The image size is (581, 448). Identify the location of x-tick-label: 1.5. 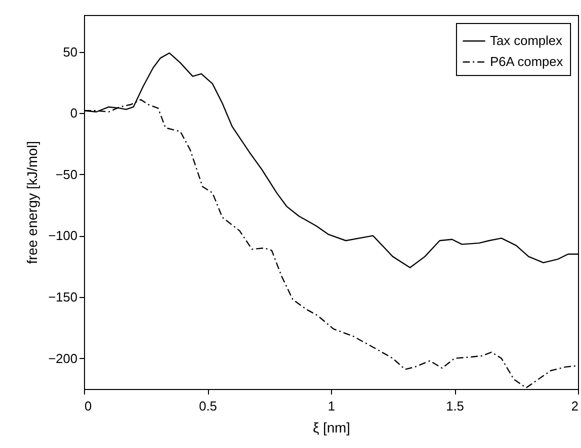
(455, 406).